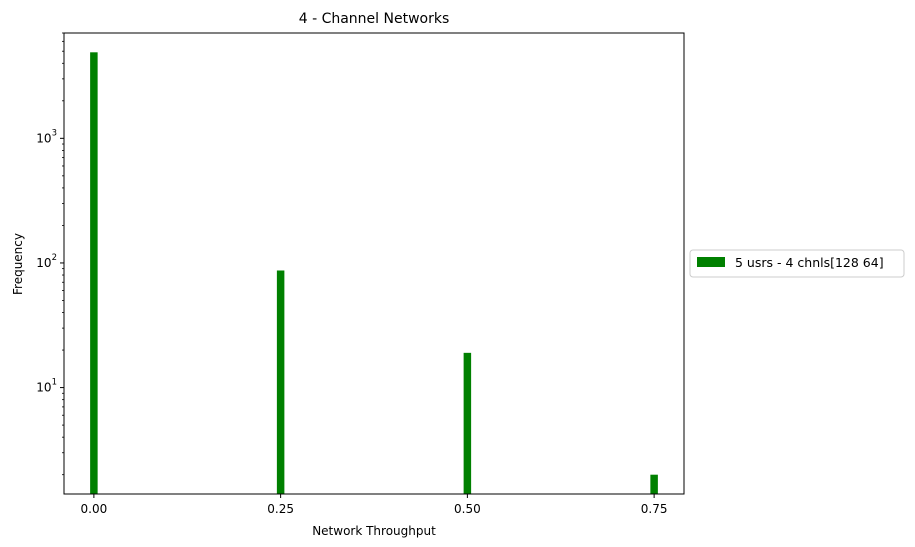 This screenshot has width=915, height=547. Describe the element at coordinates (374, 19) in the screenshot. I see `chart-title: 4 - Channel Networks` at that location.